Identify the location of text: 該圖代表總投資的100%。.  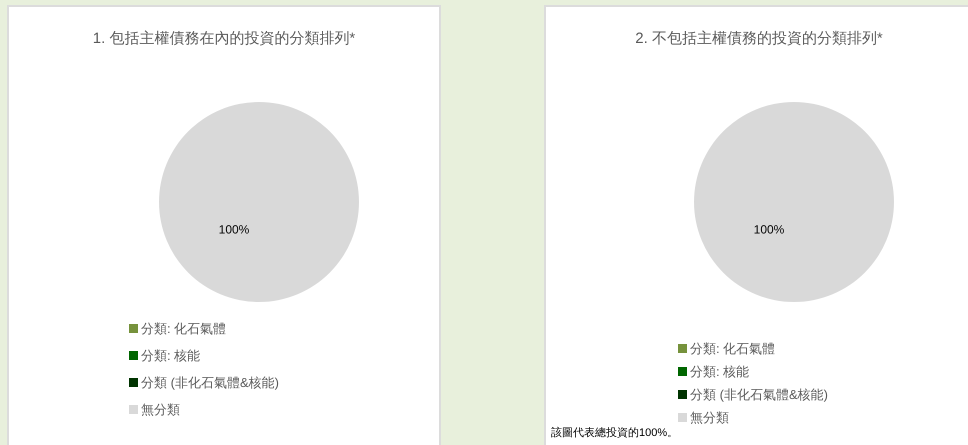
(614, 433).